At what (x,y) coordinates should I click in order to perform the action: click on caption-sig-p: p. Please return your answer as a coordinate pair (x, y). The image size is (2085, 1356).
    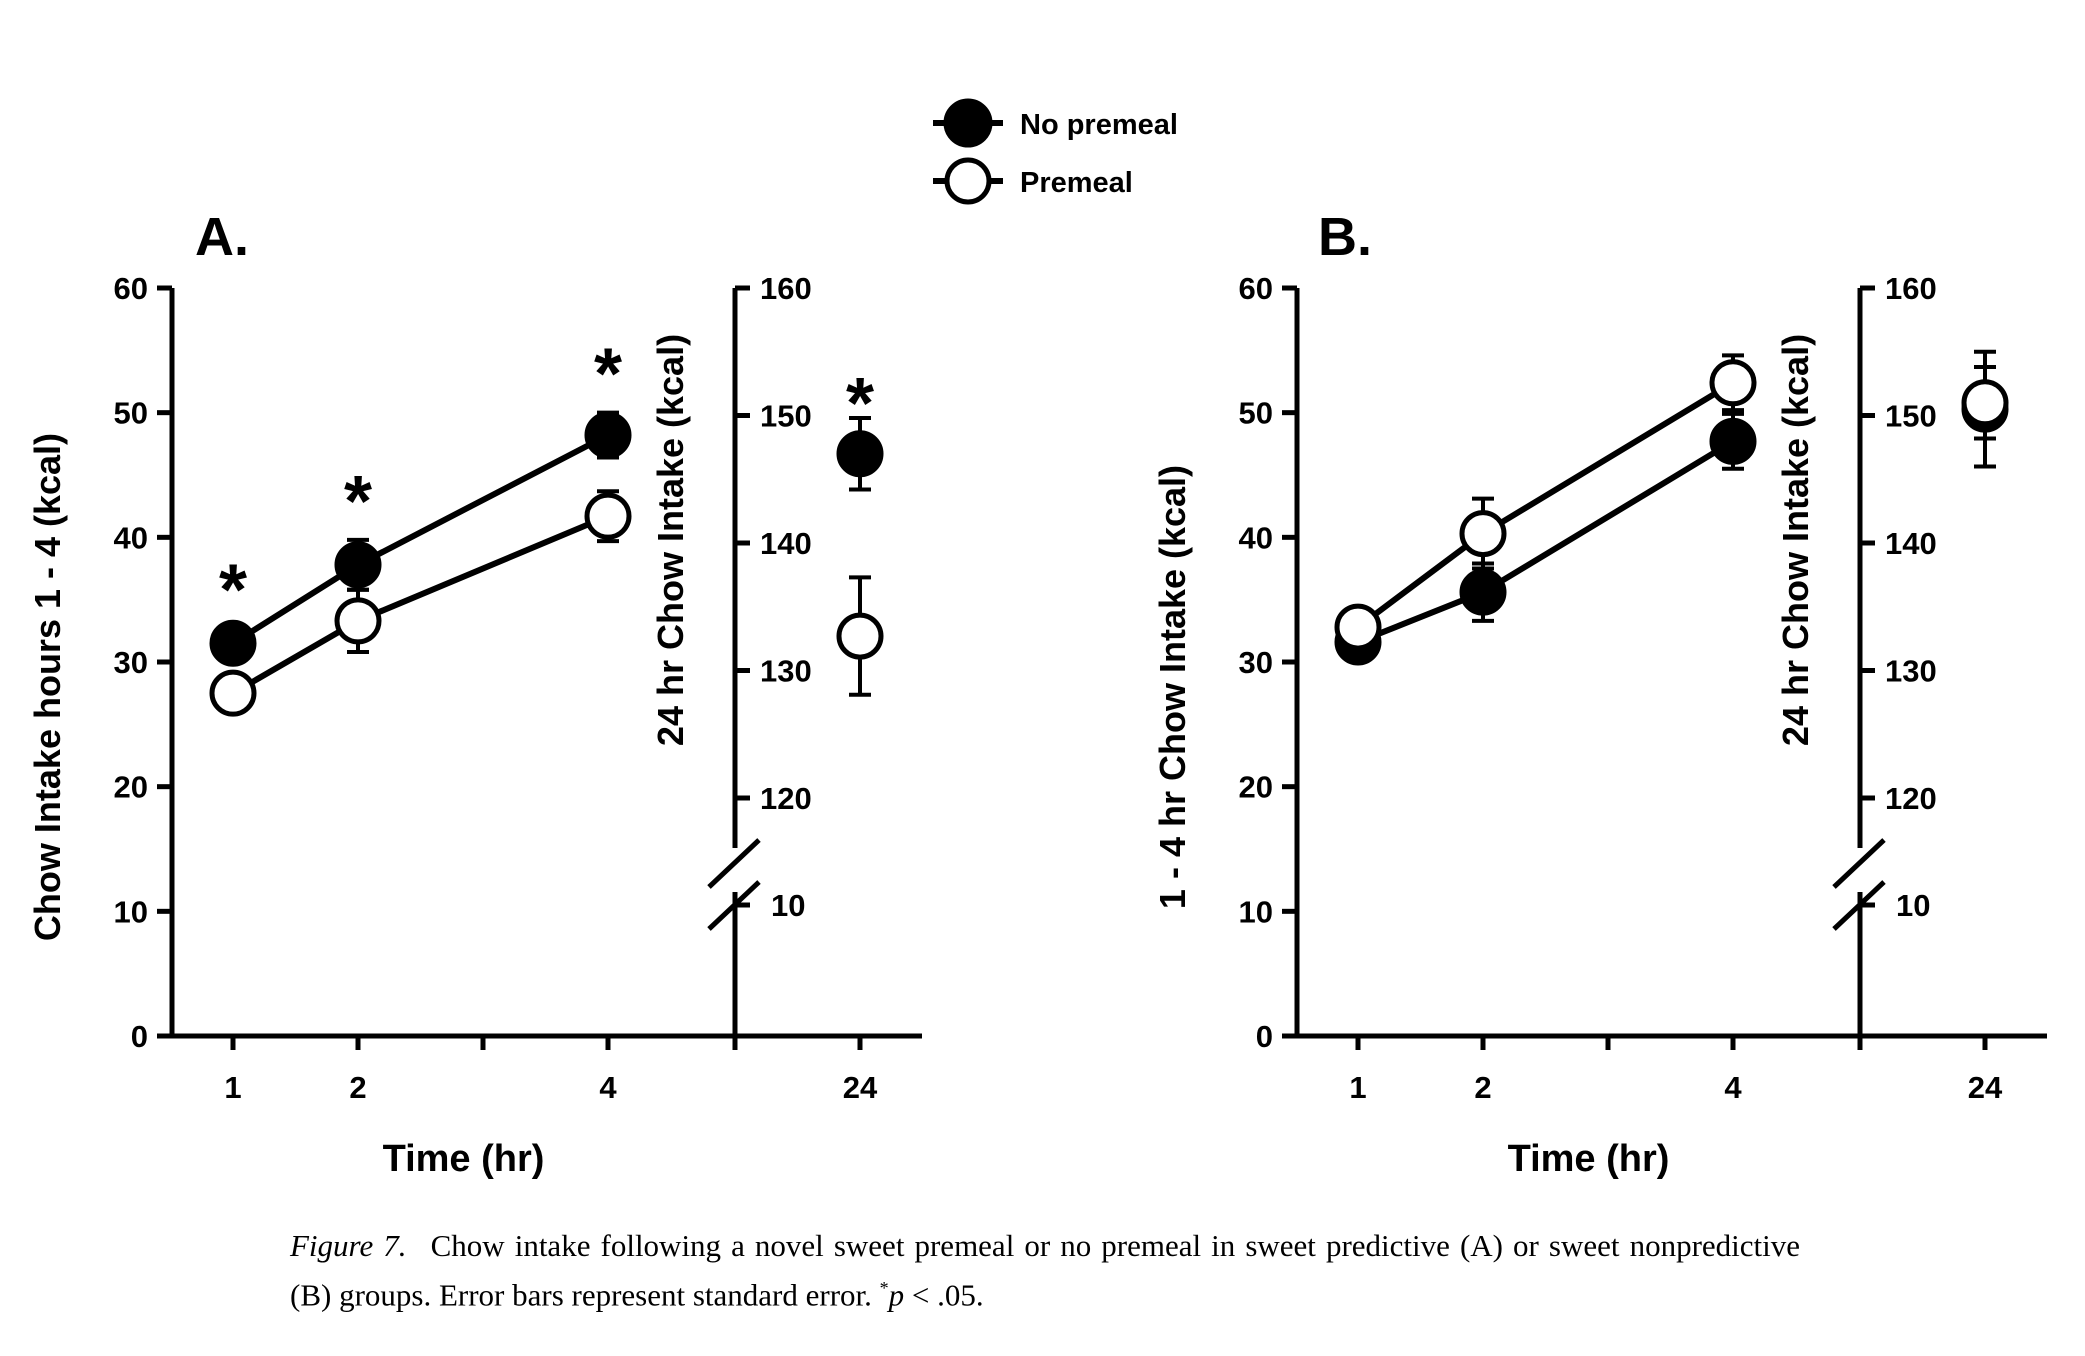
    Looking at the image, I should click on (896, 1295).